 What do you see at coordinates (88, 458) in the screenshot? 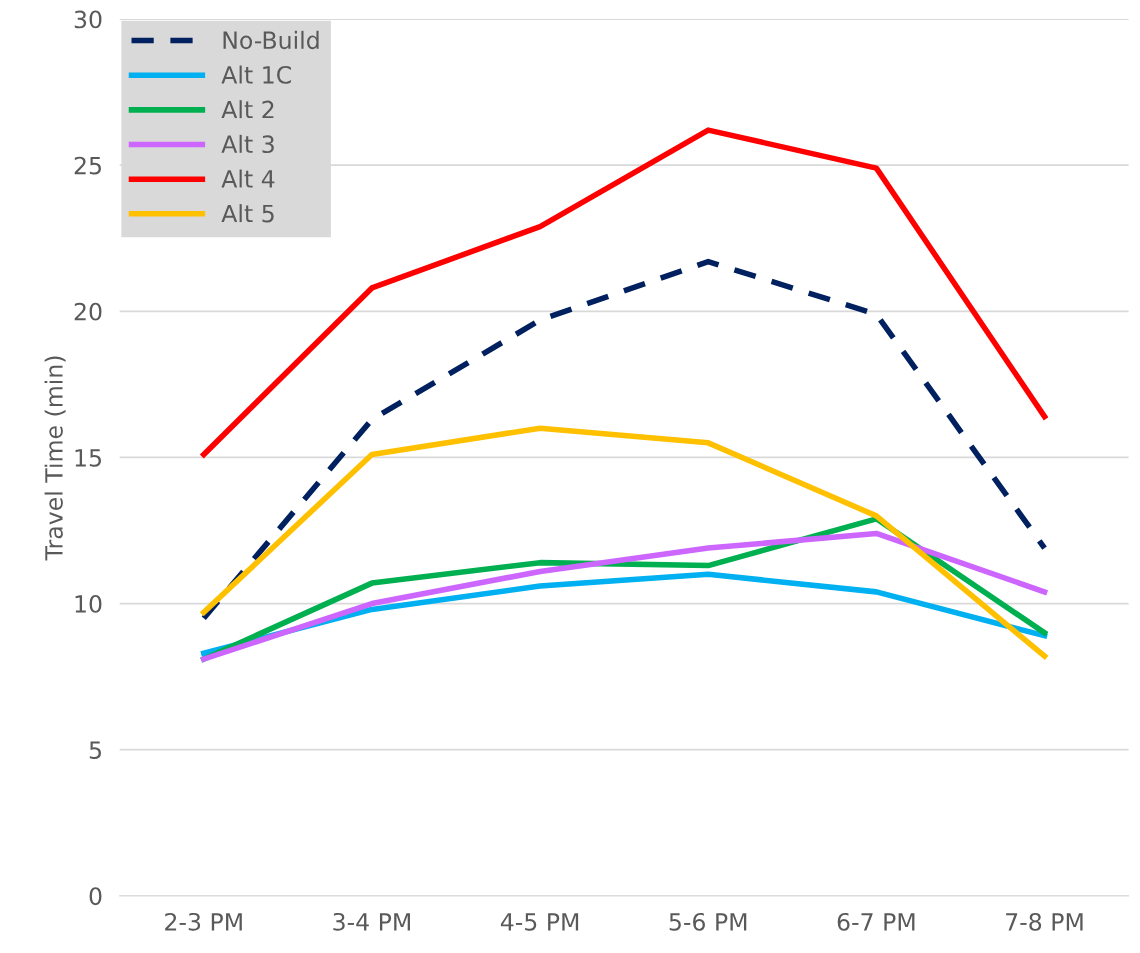
I see `y-tick-label: 15` at bounding box center [88, 458].